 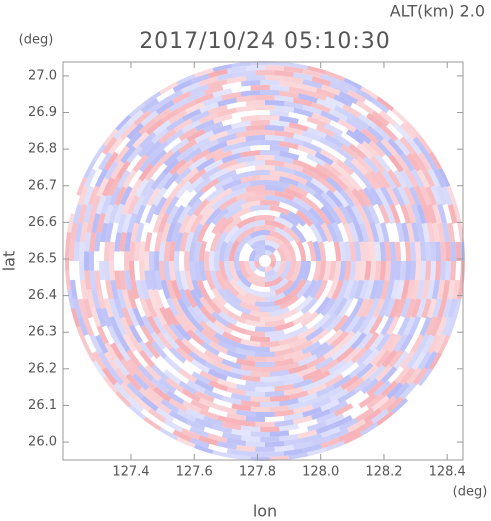 I want to click on y-tick-label: 26.8, so click(x=42, y=149).